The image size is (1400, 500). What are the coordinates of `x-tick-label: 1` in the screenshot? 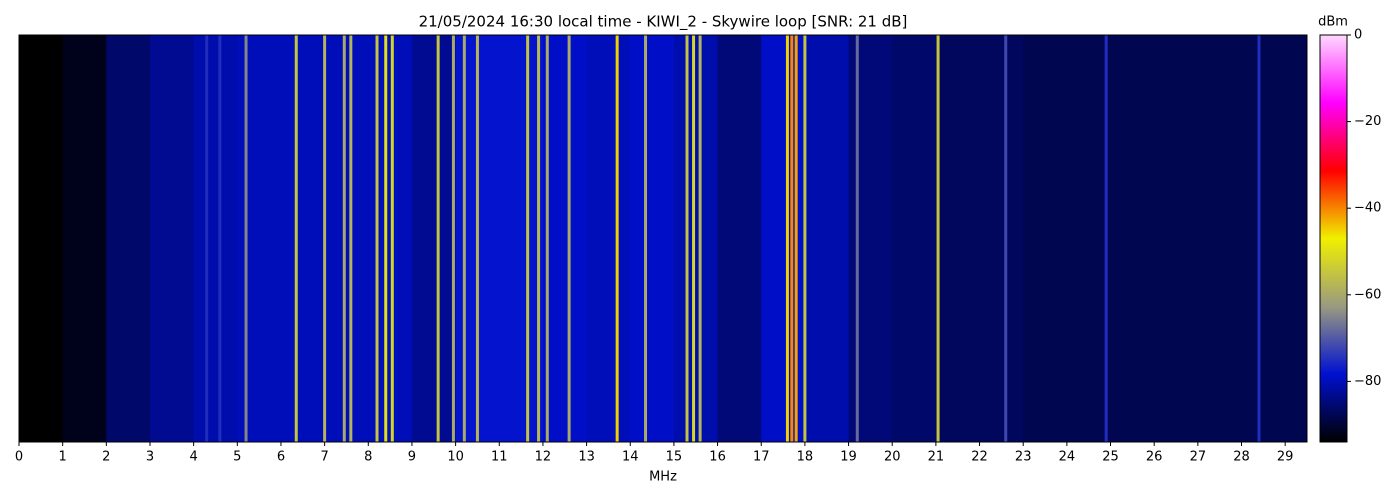 It's located at (63, 457).